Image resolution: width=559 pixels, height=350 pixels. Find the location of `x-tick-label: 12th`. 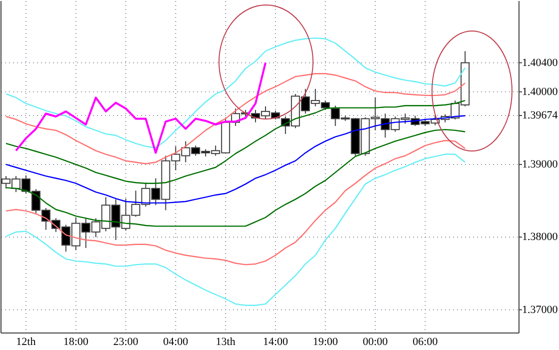

x-tick-label: 12th is located at coordinates (26, 342).